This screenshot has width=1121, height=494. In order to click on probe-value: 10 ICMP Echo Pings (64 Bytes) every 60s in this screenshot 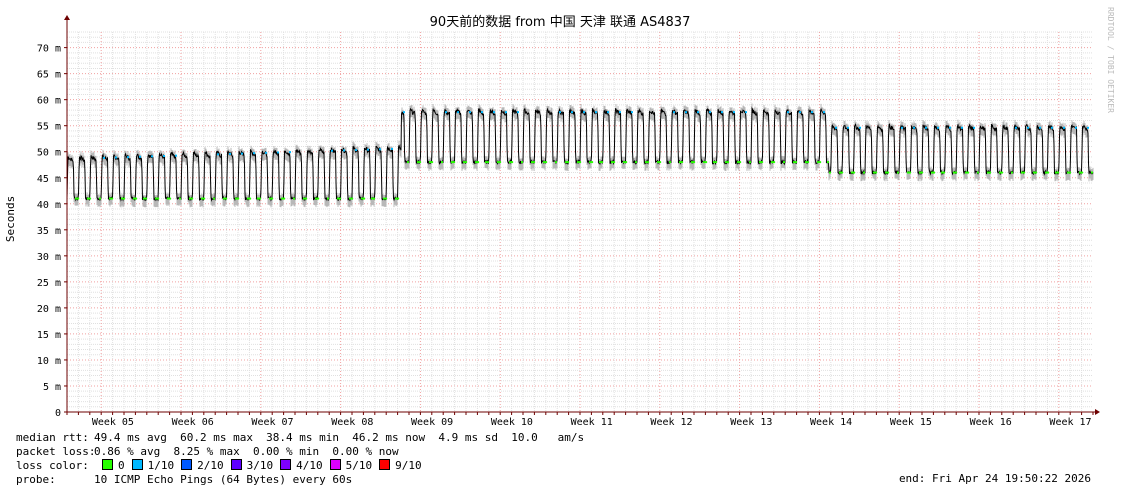, I will do `click(223, 479)`.